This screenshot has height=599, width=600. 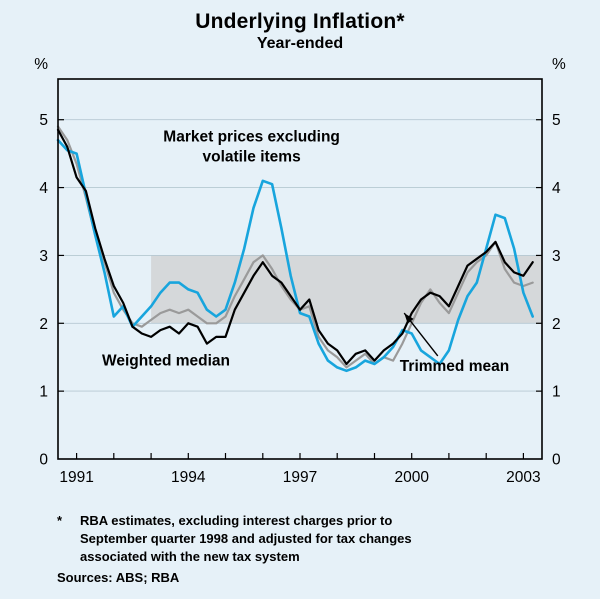 I want to click on footnote-marker: *, so click(x=60, y=520).